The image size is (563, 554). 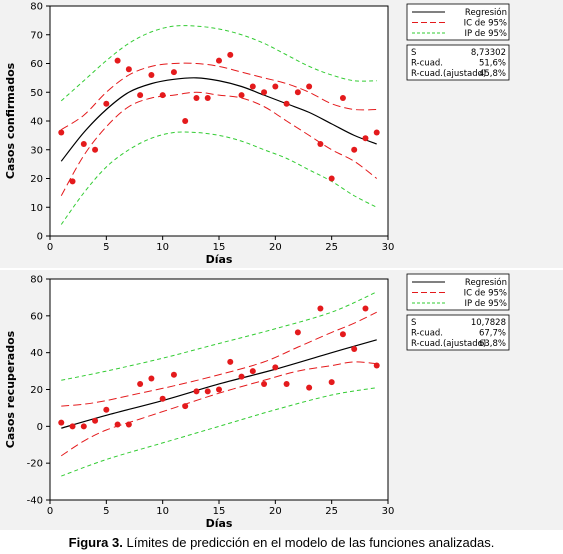 I want to click on stat-label: R-cuad., so click(x=427, y=64).